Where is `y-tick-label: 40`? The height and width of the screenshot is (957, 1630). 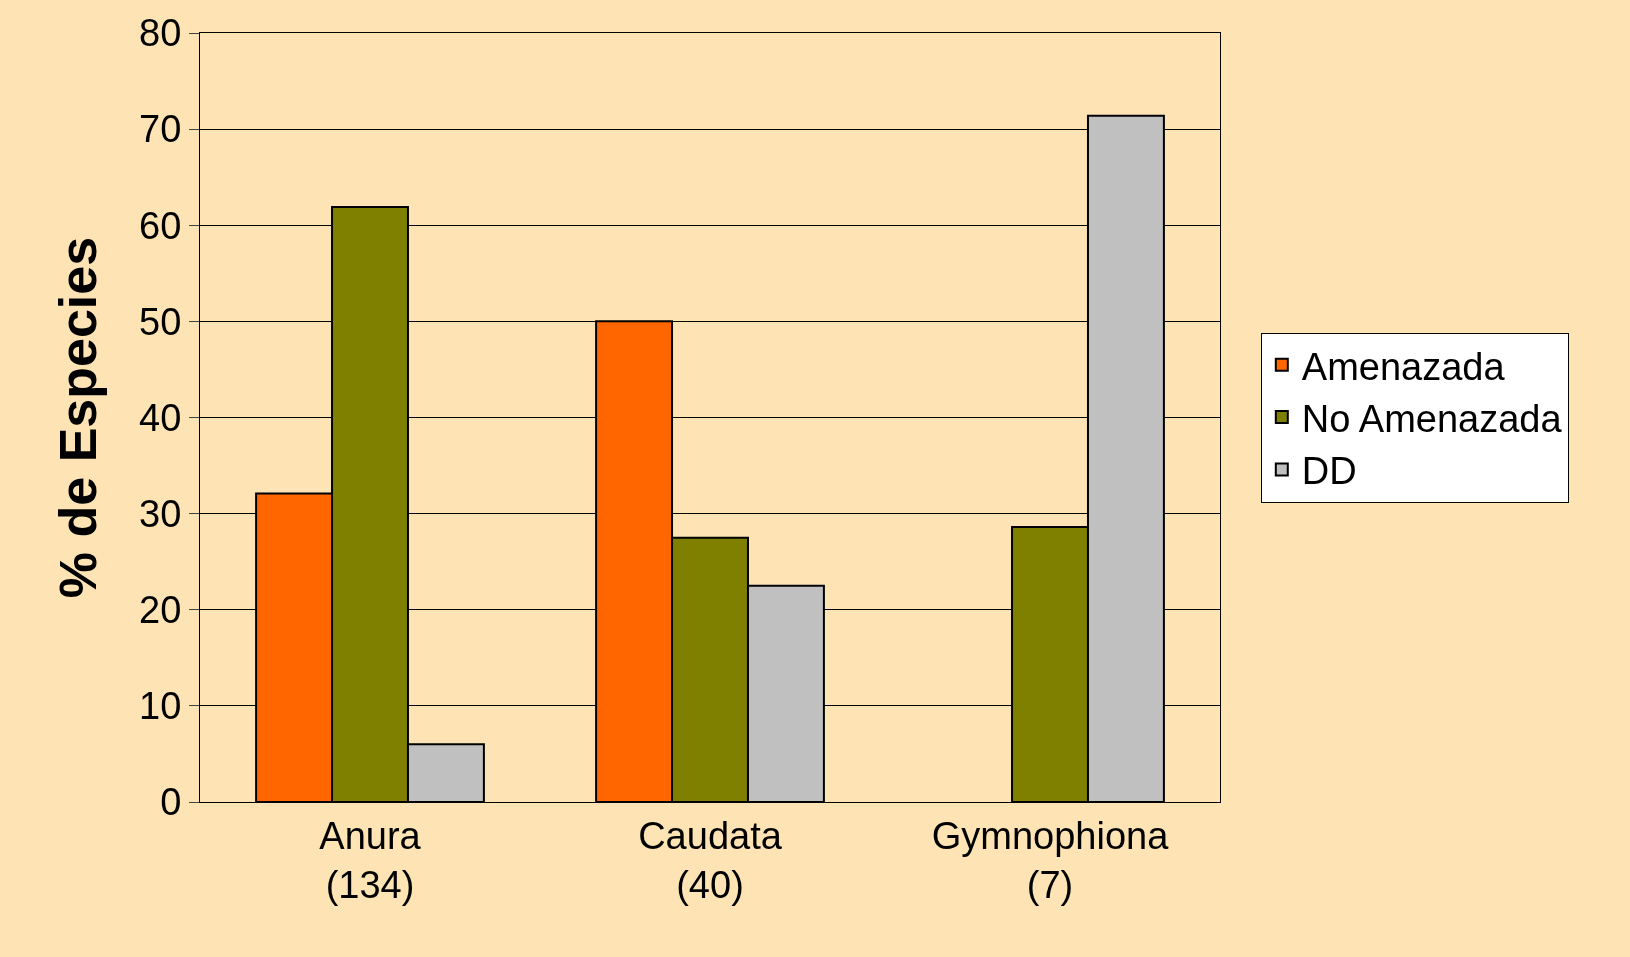
y-tick-label: 40 is located at coordinates (160, 417).